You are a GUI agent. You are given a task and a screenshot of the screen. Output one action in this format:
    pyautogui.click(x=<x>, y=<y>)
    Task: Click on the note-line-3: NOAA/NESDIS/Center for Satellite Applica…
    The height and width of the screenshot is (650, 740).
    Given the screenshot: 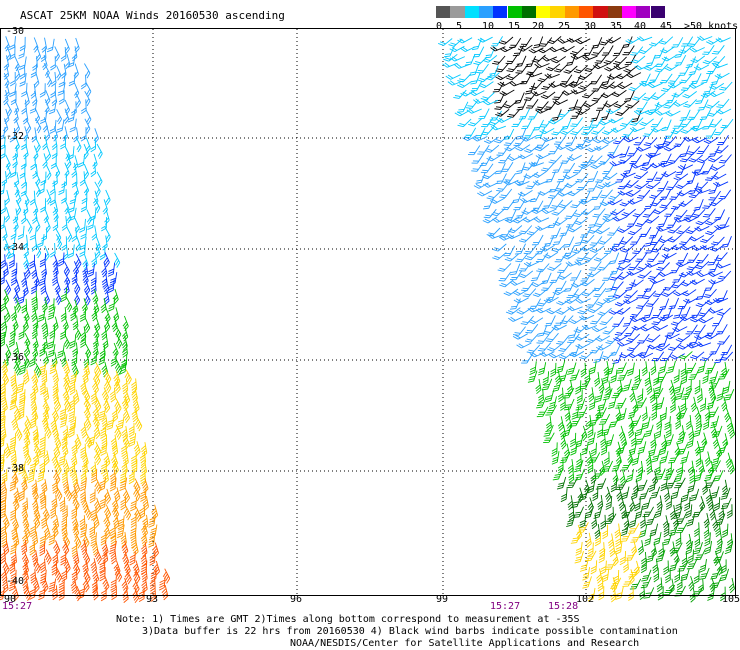 What is the action you would take?
    pyautogui.click(x=465, y=643)
    